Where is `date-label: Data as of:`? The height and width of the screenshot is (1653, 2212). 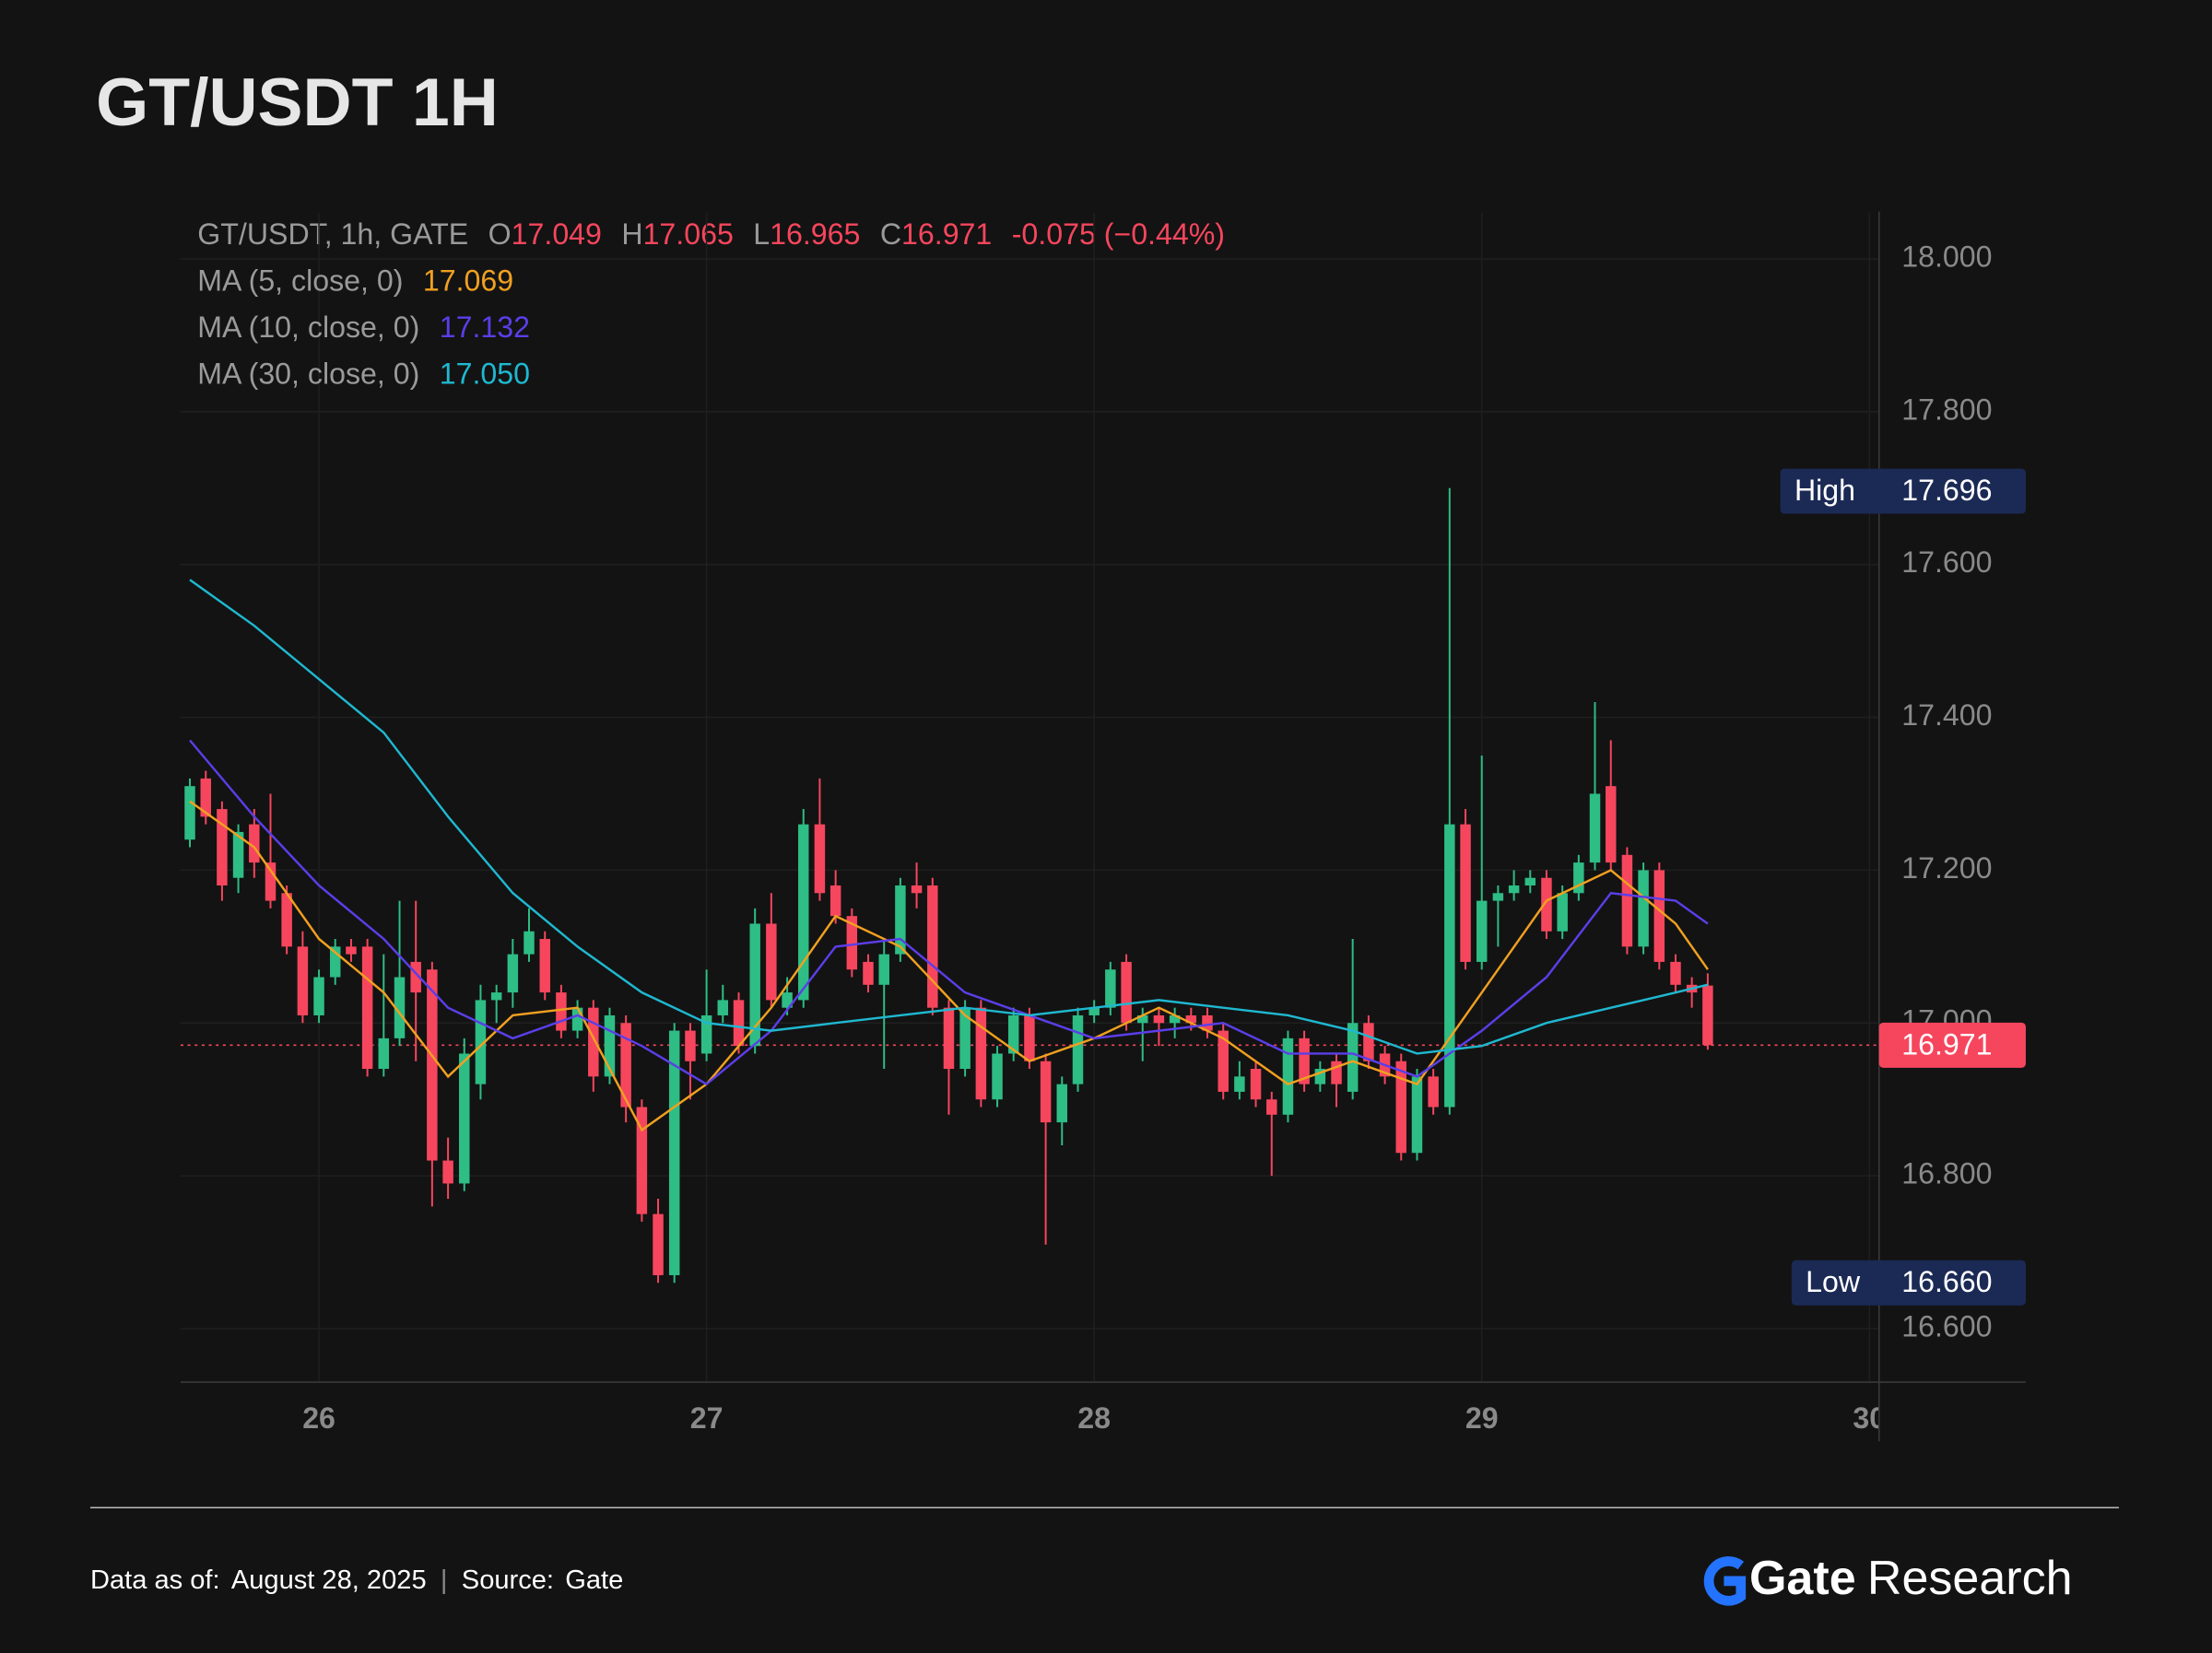 date-label: Data as of: is located at coordinates (155, 1580).